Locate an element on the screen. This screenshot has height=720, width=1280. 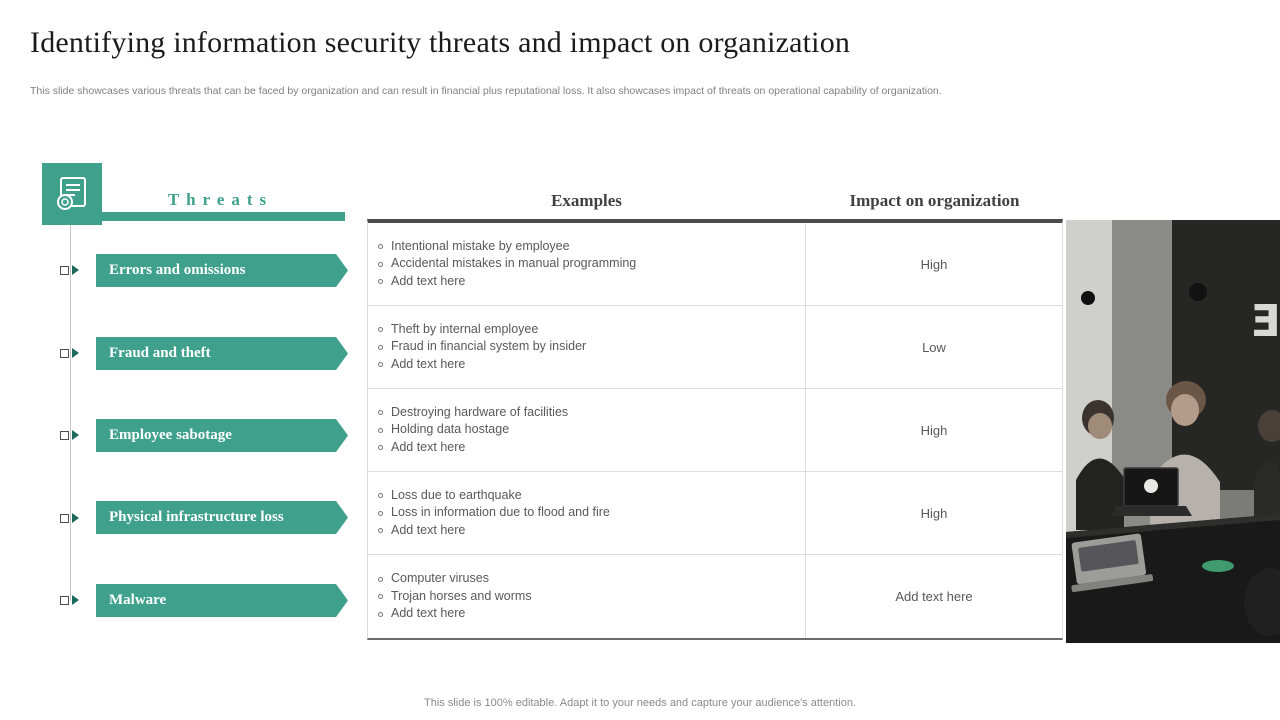
threat-label: Physical infrastructure loss is located at coordinates (196, 517).